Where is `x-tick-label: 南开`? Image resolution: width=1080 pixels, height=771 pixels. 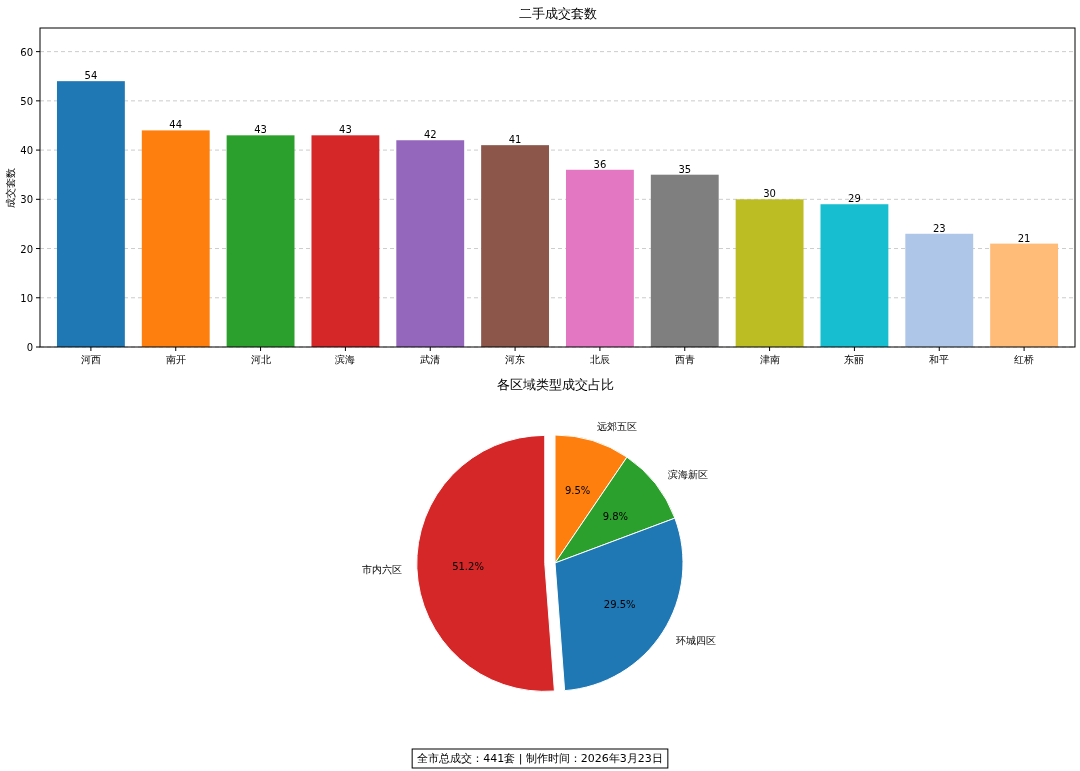
x-tick-label: 南开 is located at coordinates (175, 359).